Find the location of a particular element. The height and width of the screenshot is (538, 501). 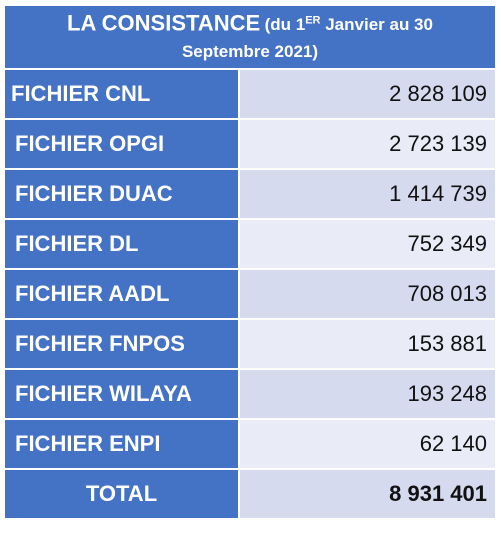

title-main: LA CONSISTANCE is located at coordinates (164, 23).